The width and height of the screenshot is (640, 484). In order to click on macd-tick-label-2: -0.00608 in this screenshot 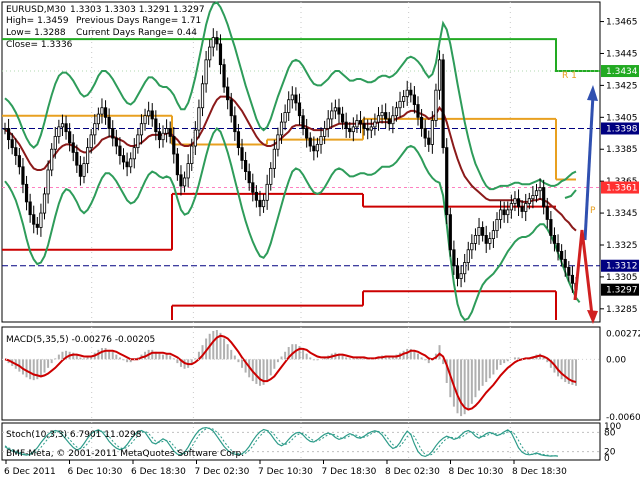, I will do `click(623, 418)`.